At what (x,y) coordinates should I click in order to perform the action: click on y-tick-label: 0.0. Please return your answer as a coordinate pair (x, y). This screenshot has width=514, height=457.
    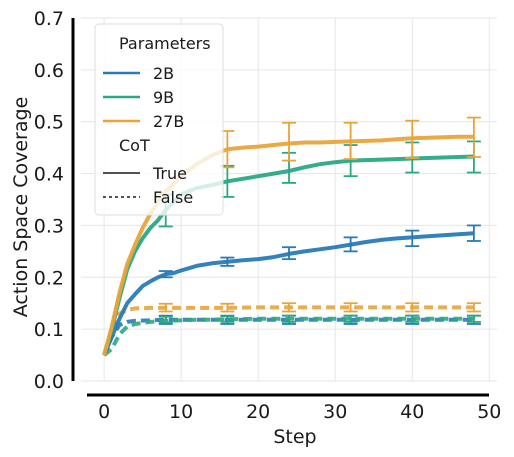
    Looking at the image, I should click on (49, 382).